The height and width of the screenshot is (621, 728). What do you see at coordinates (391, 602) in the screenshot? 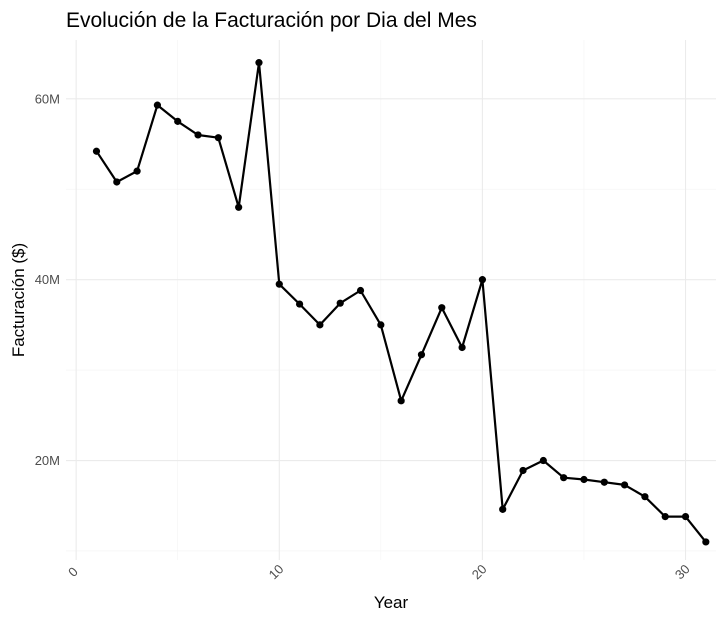
I see `x-axis-title: Year` at bounding box center [391, 602].